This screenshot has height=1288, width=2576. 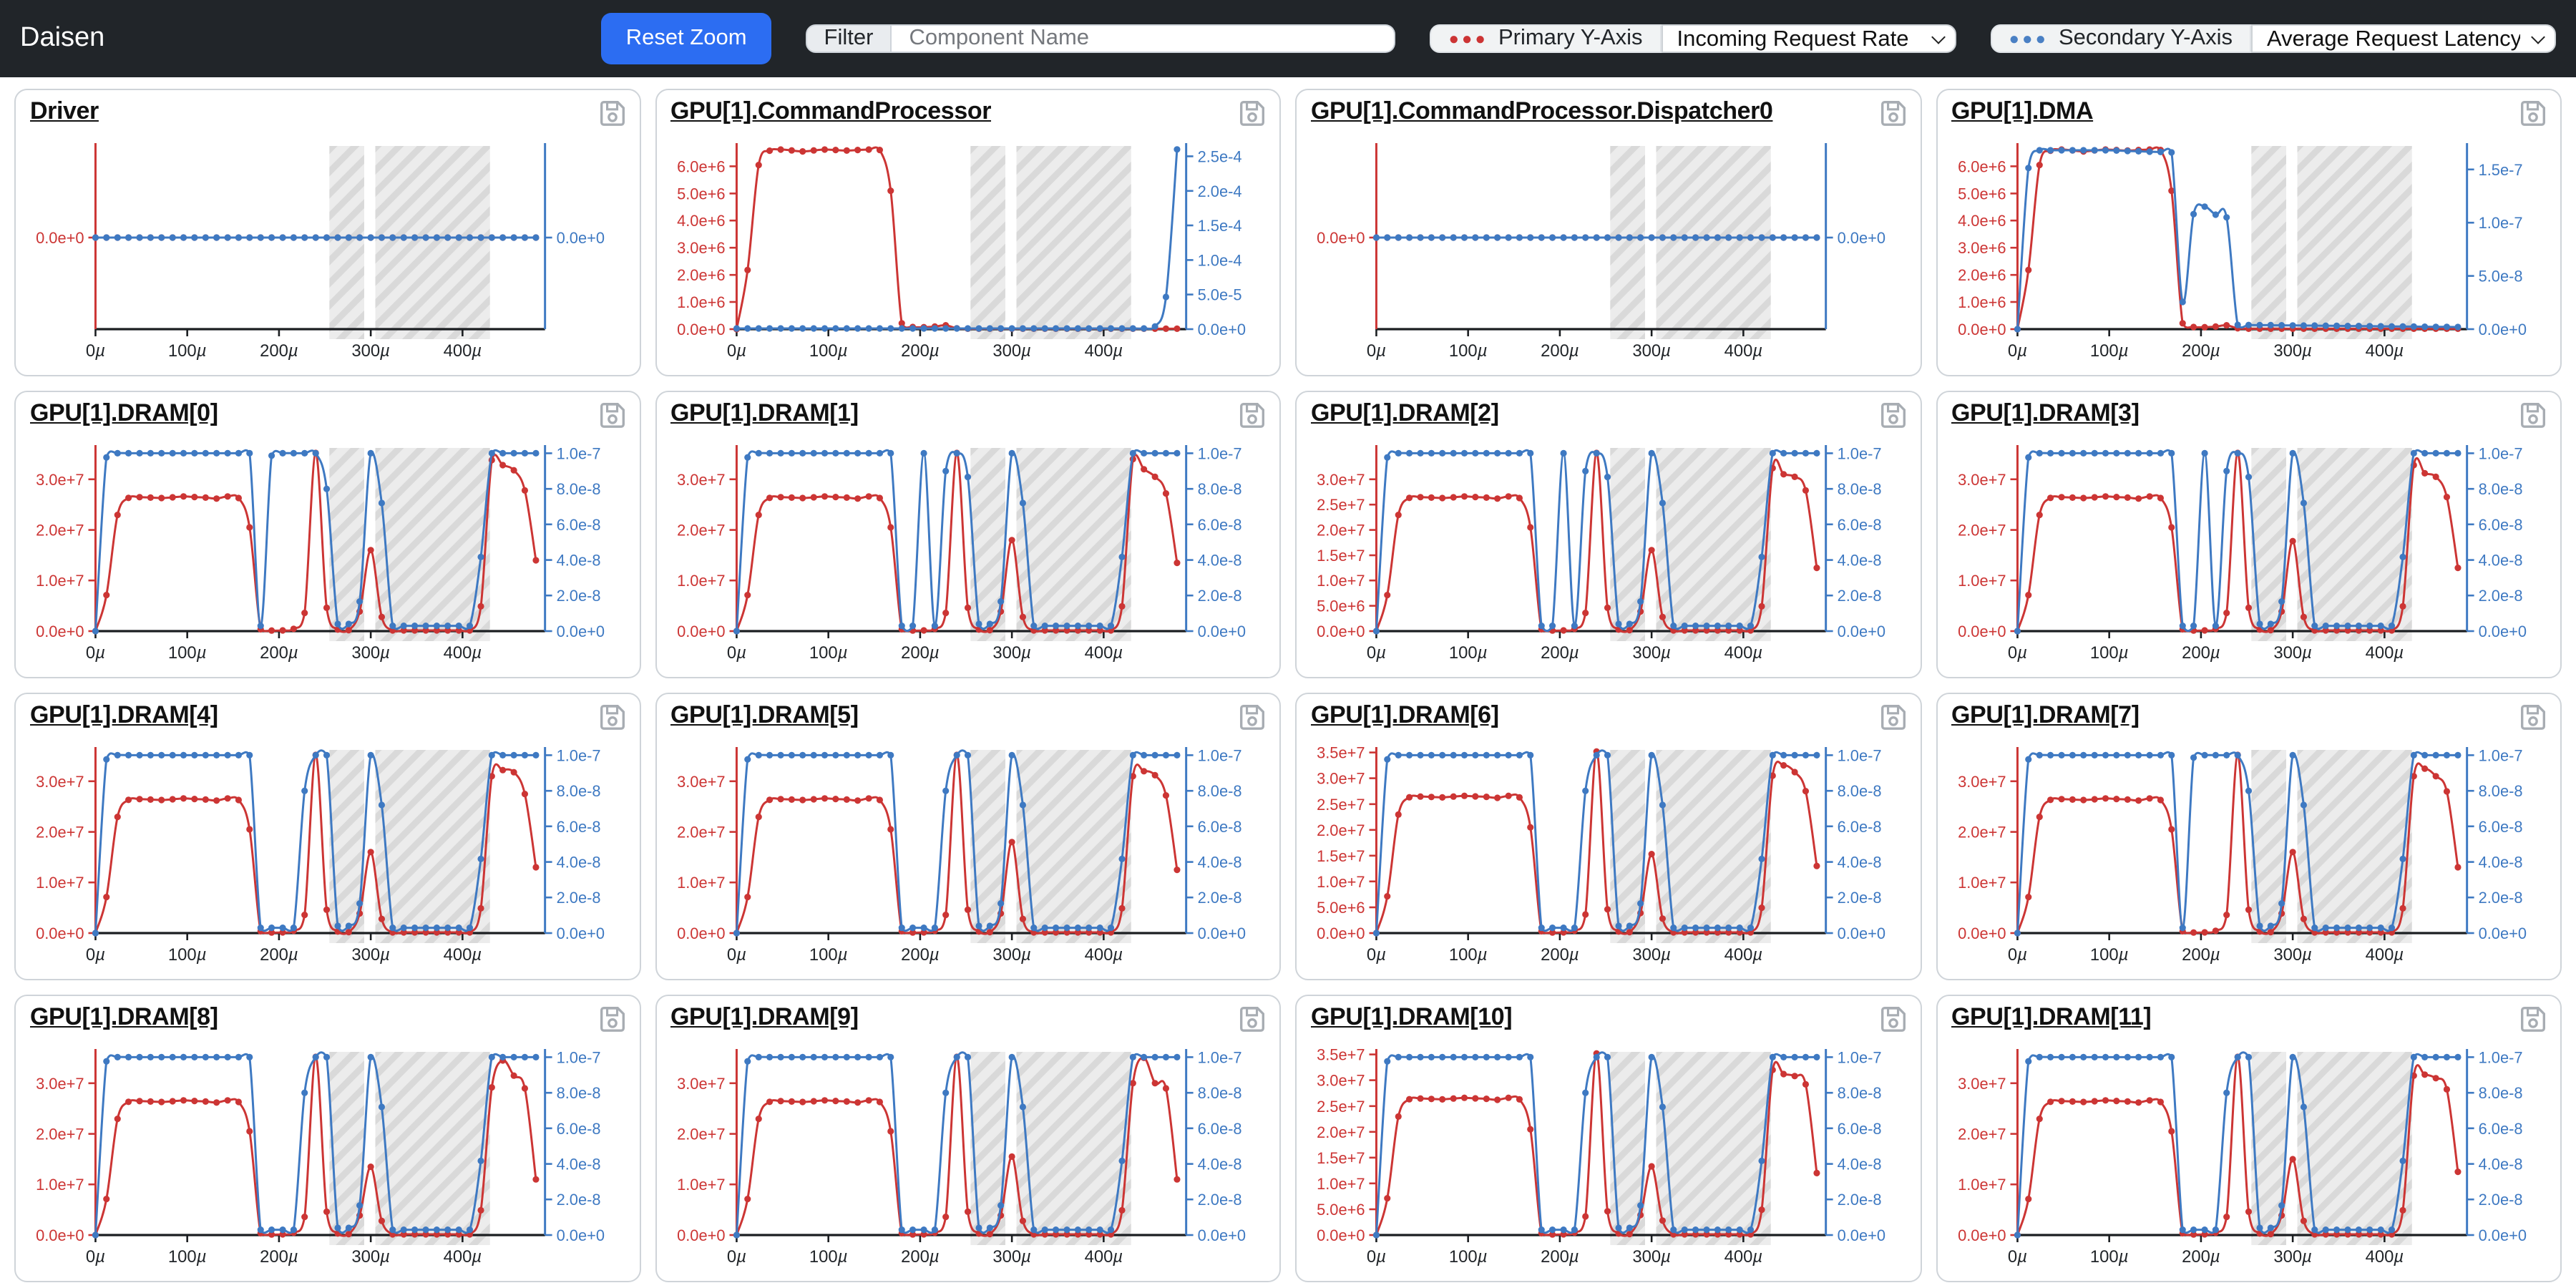 I want to click on component-link: GPU[1].DRAM[8], so click(x=124, y=1017).